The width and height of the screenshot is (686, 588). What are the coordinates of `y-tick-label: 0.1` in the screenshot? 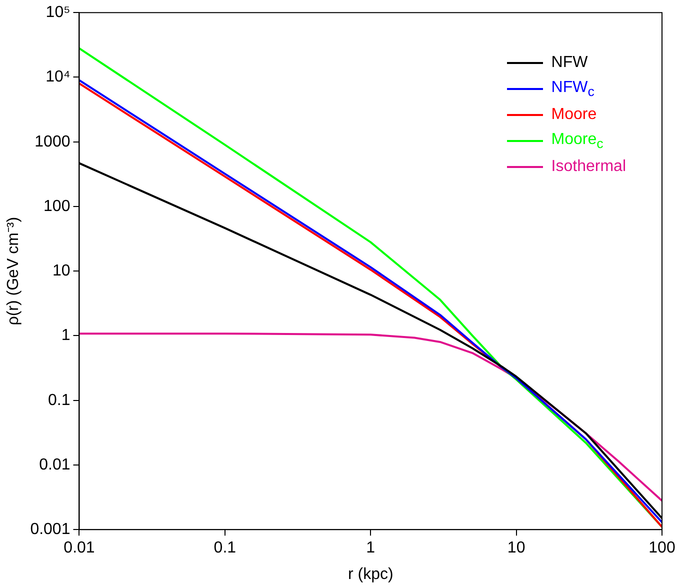 It's located at (59, 400).